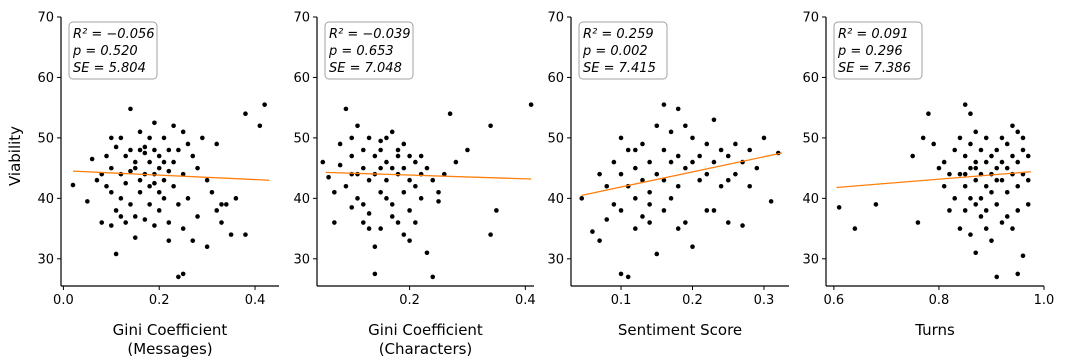 This screenshot has height=362, width=1068. What do you see at coordinates (874, 68) in the screenshot?
I see `stats-line: SE = 7.386` at bounding box center [874, 68].